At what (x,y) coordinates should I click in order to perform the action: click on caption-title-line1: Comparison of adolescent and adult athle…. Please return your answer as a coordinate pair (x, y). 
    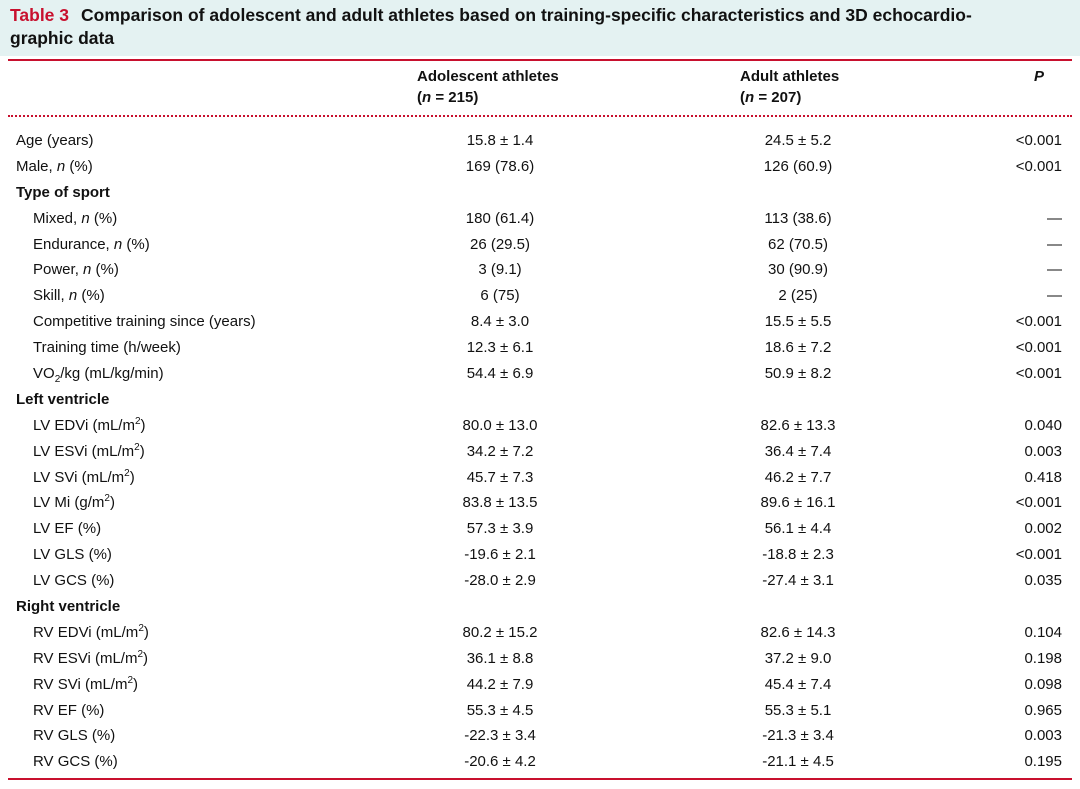
    Looking at the image, I should click on (526, 15).